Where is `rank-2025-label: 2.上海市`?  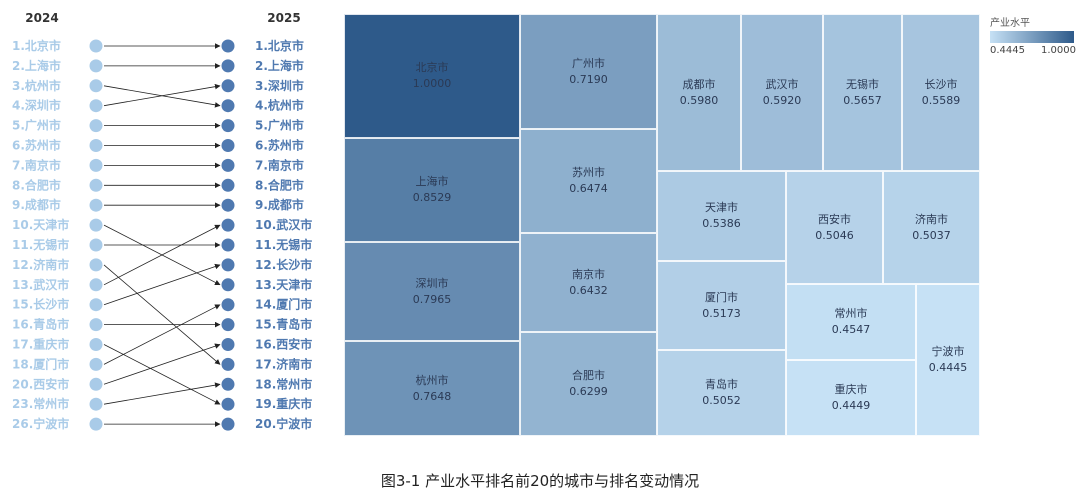 rank-2025-label: 2.上海市 is located at coordinates (279, 65).